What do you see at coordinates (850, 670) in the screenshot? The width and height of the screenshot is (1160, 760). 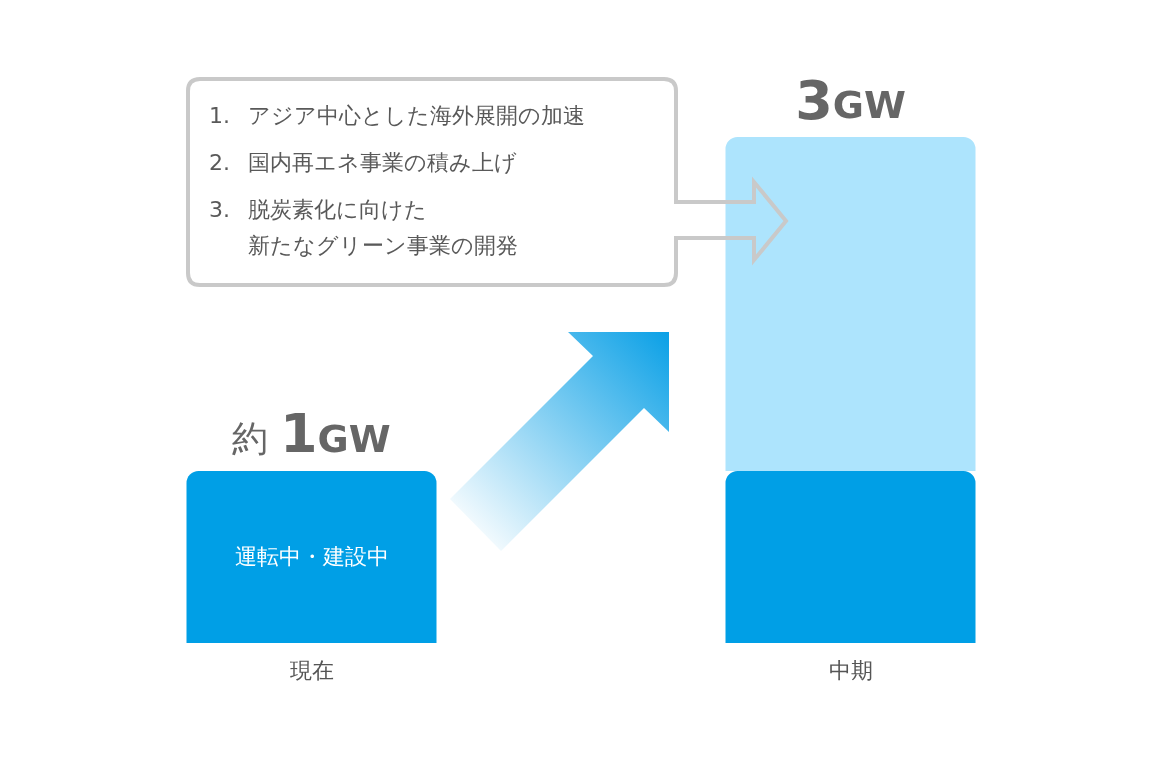 I see `x-tick-label: 中期` at bounding box center [850, 670].